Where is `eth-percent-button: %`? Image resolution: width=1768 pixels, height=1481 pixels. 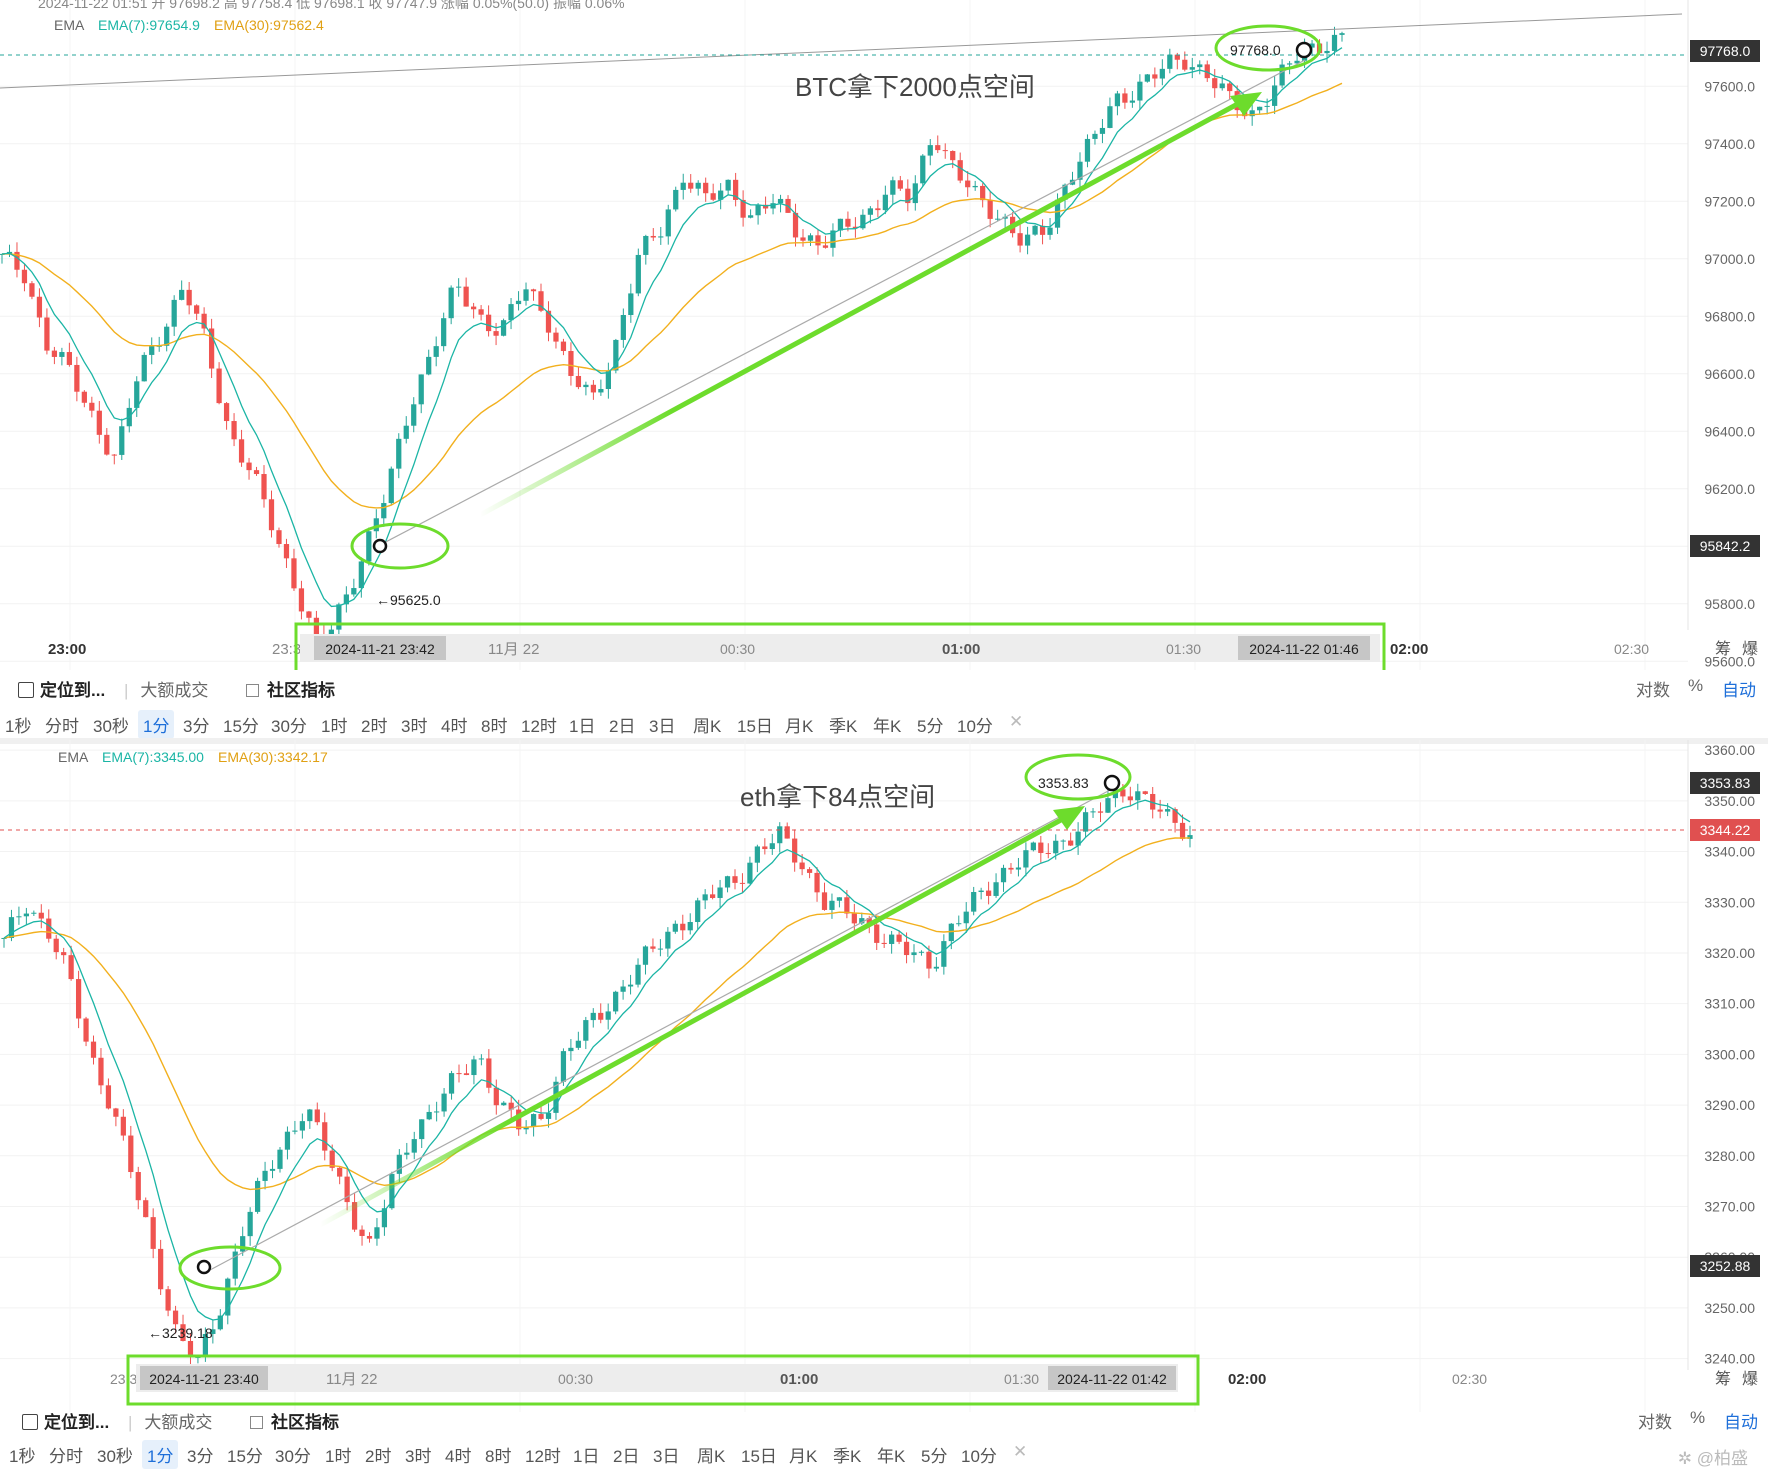
eth-percent-button: % is located at coordinates (1698, 1417).